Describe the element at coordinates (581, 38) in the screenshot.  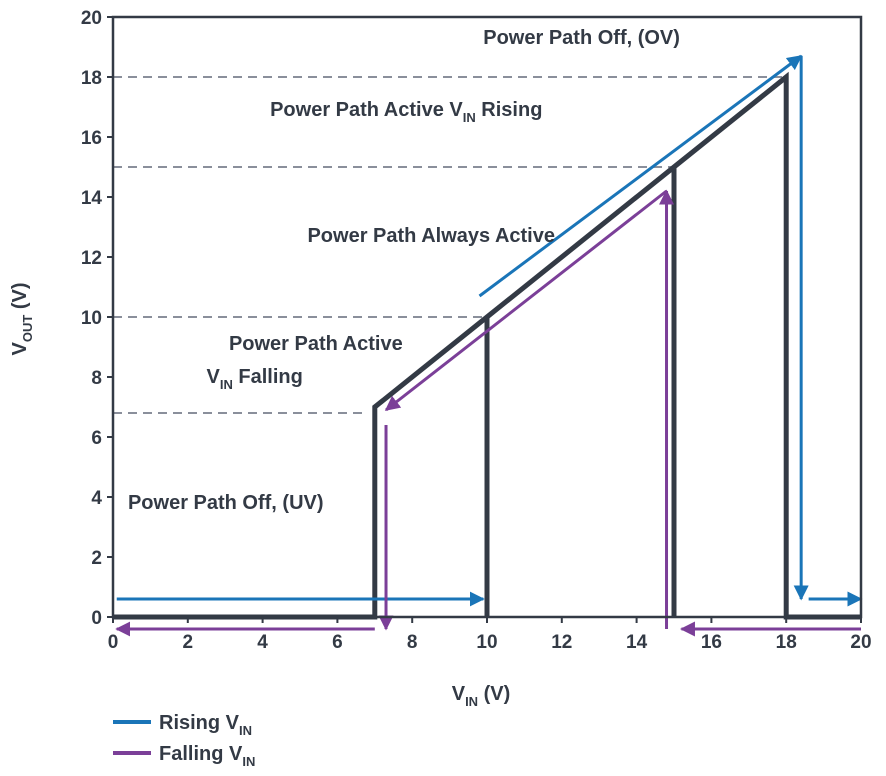
I see `region-label-0: Power Path Off, (OV)` at that location.